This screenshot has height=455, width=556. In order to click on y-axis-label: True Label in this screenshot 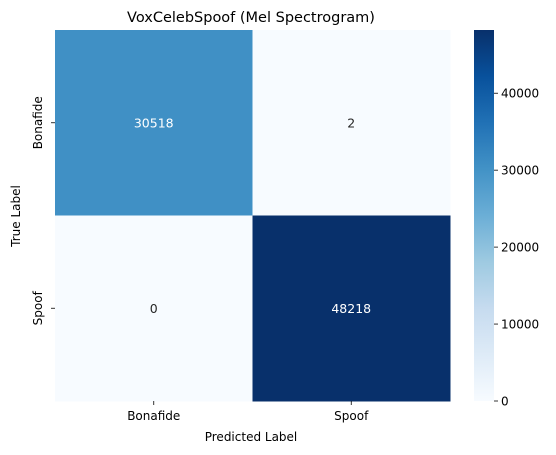, I will do `click(16, 216)`.